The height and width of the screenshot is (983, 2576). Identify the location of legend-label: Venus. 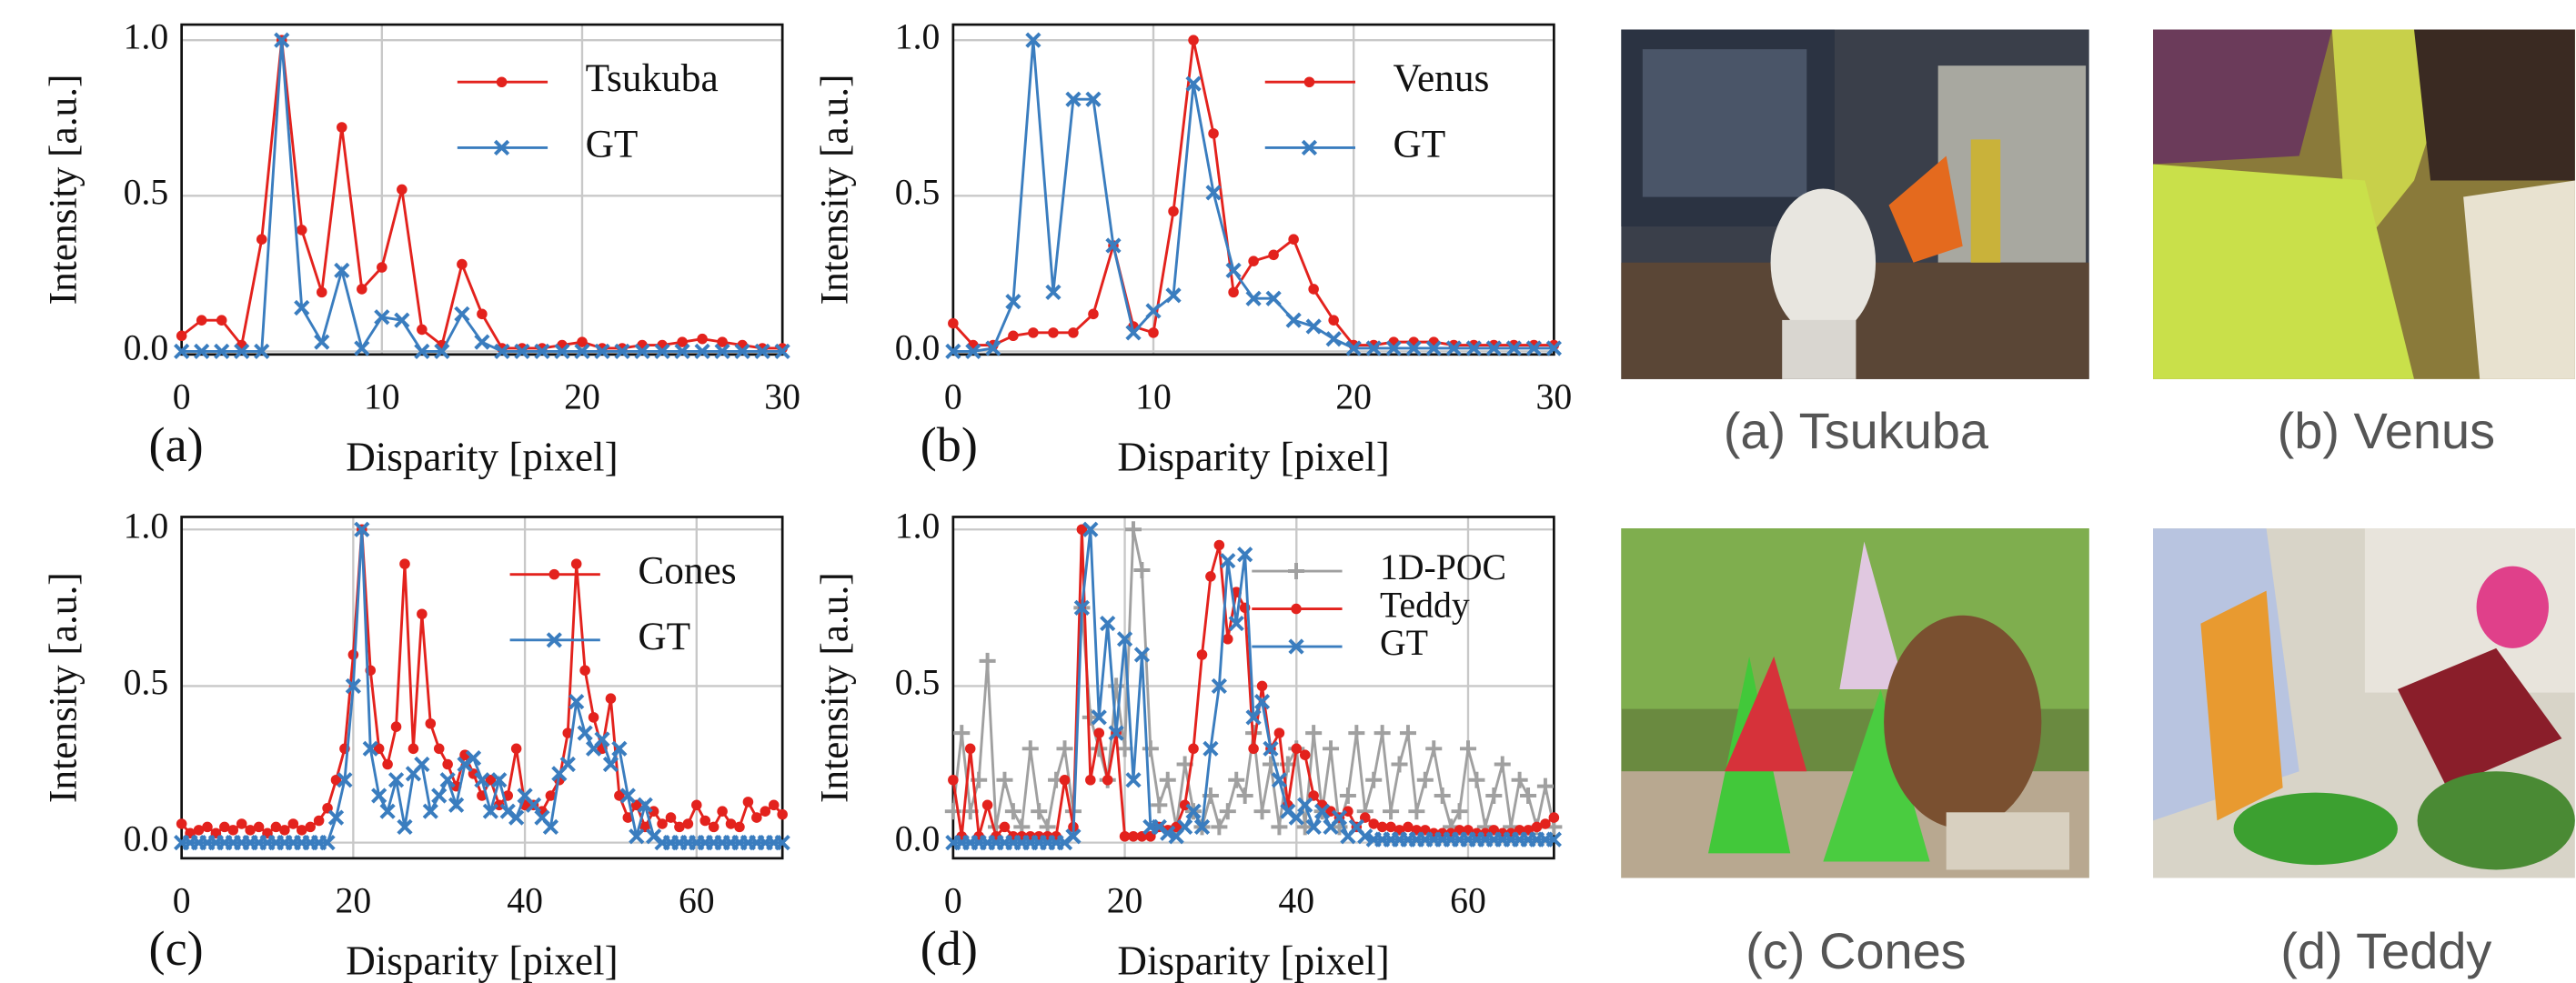
(1441, 78).